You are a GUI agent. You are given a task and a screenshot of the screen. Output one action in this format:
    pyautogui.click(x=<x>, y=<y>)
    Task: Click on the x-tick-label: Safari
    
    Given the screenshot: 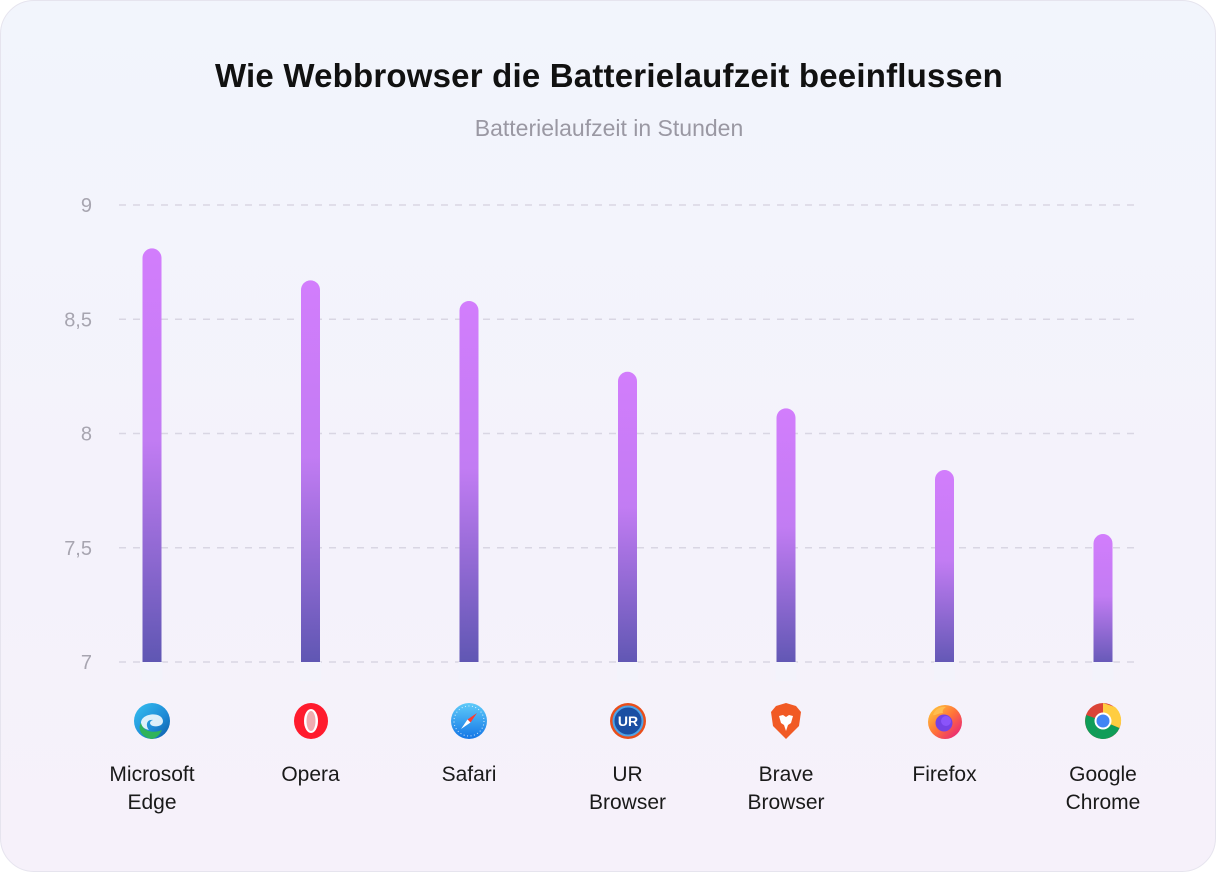 What is the action you would take?
    pyautogui.click(x=469, y=774)
    